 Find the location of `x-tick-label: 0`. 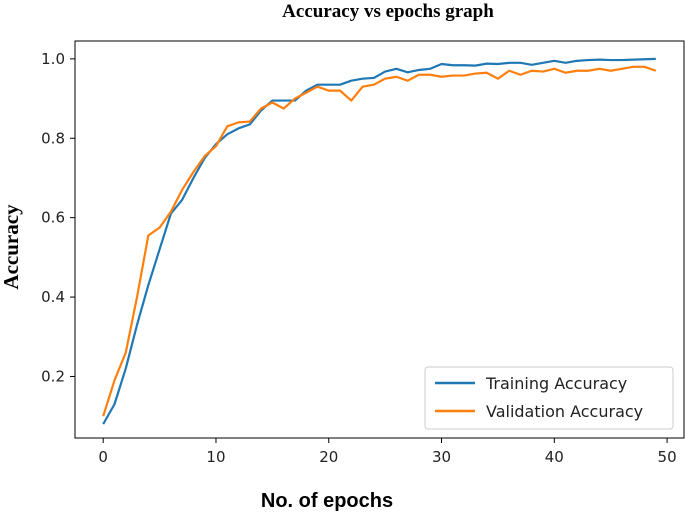

x-tick-label: 0 is located at coordinates (103, 457).